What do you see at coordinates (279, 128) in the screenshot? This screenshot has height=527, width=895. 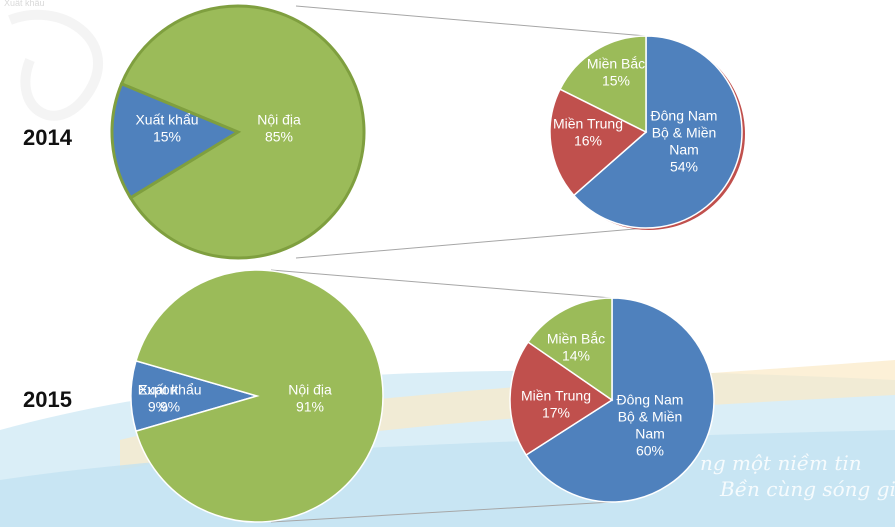 I see `slice-label: Nội địa 85%` at bounding box center [279, 128].